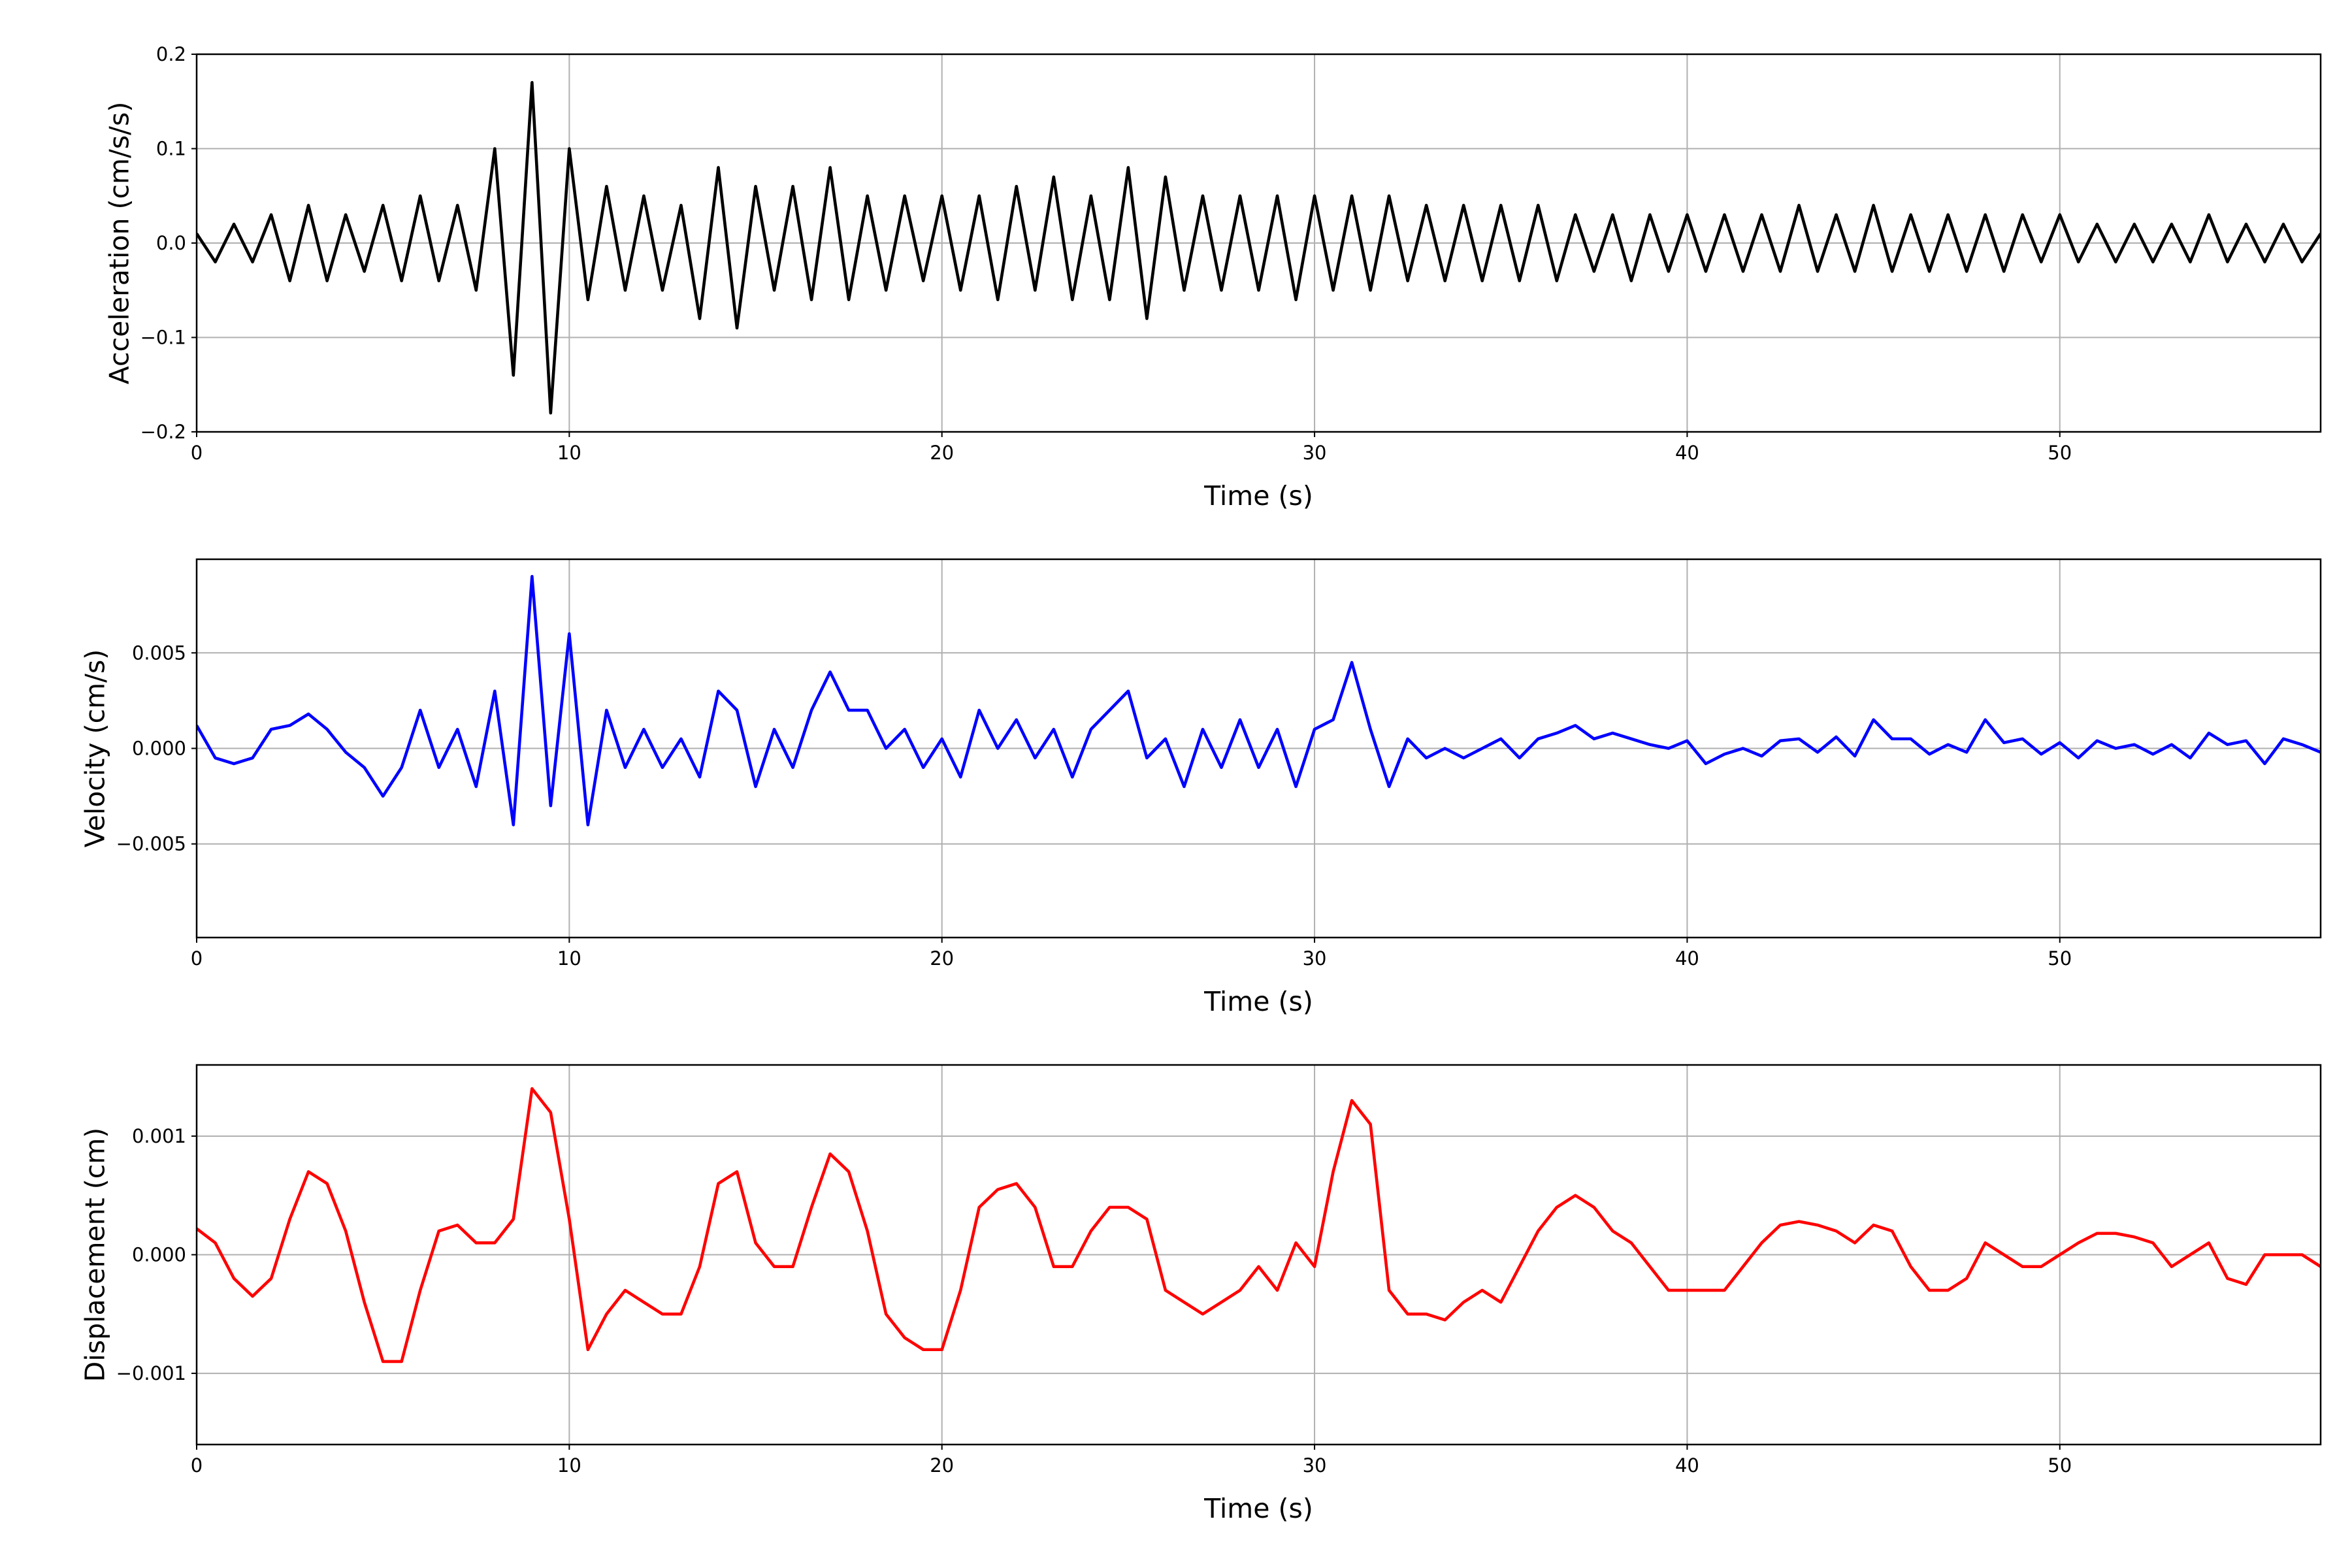 The height and width of the screenshot is (1568, 2352). I want to click on y-tick-label: 0.2, so click(171, 54).